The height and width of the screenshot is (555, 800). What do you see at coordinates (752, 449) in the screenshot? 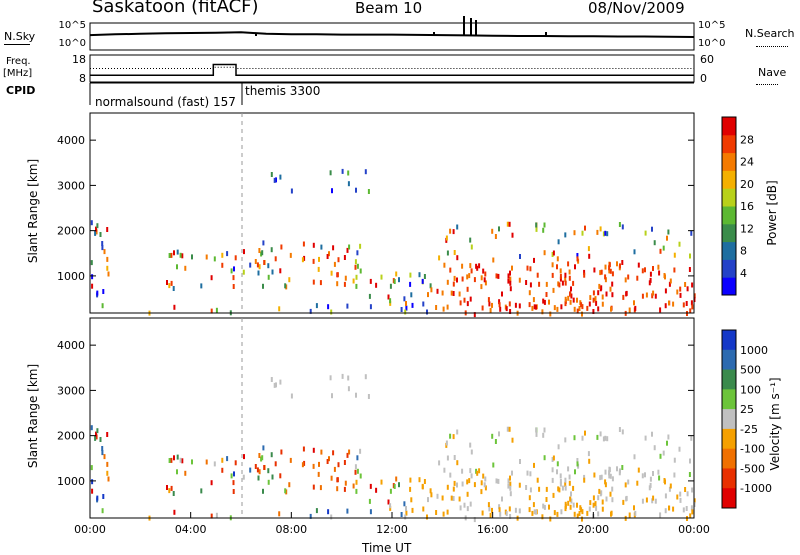
I see `colorbar-tick: -100` at bounding box center [752, 449].